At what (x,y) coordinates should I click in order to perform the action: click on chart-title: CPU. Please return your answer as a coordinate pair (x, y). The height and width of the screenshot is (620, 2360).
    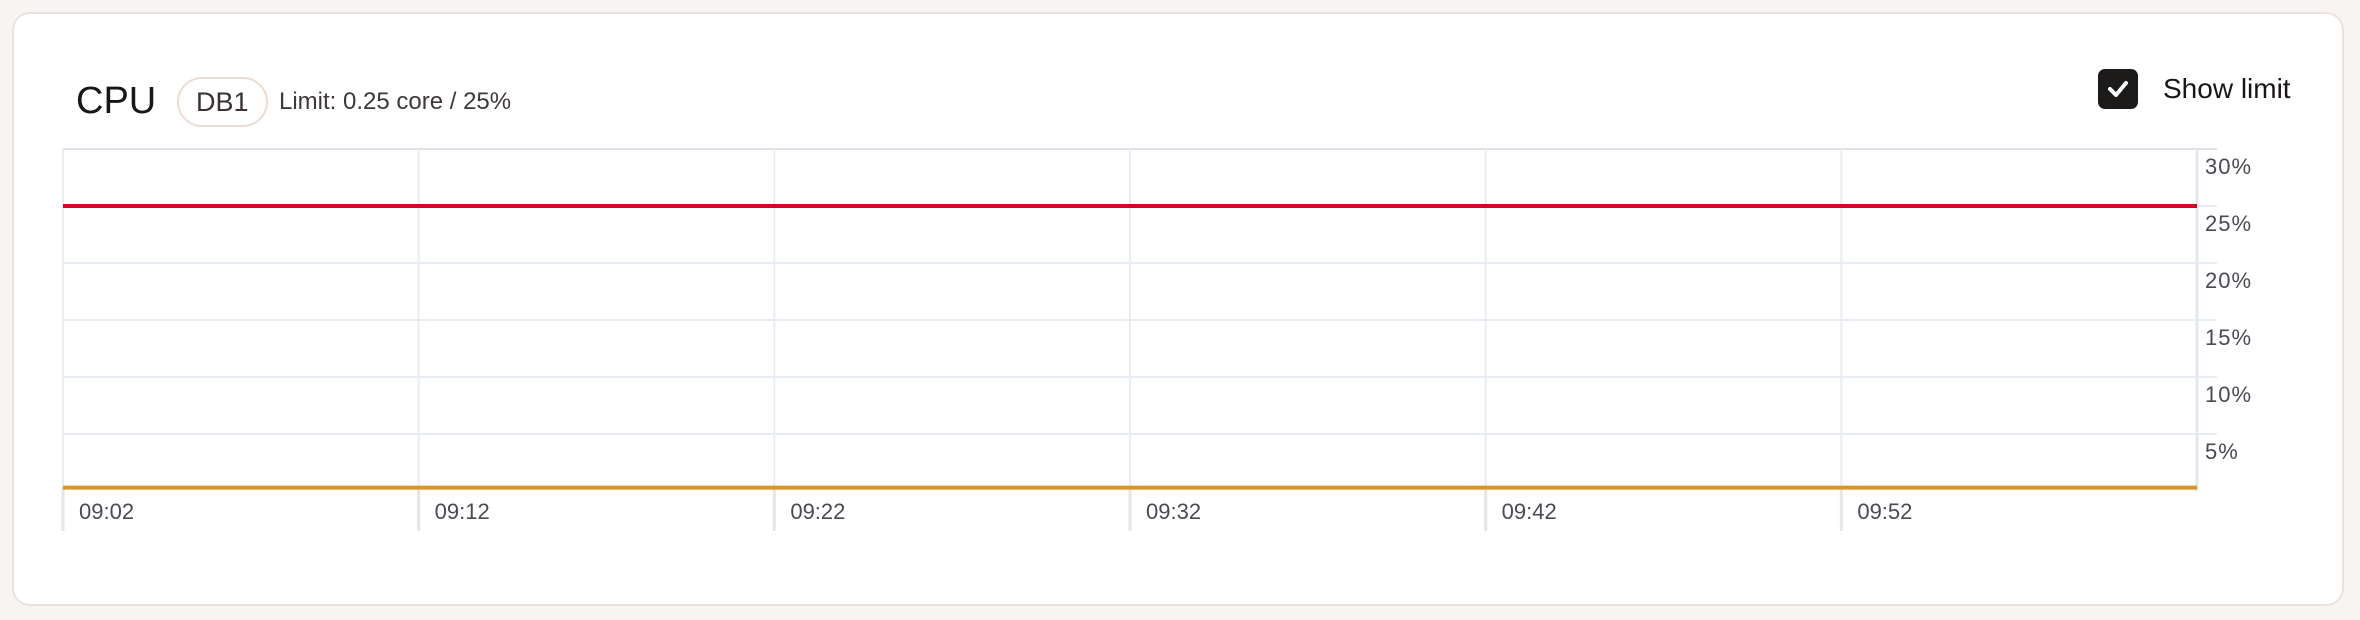
    Looking at the image, I should click on (116, 101).